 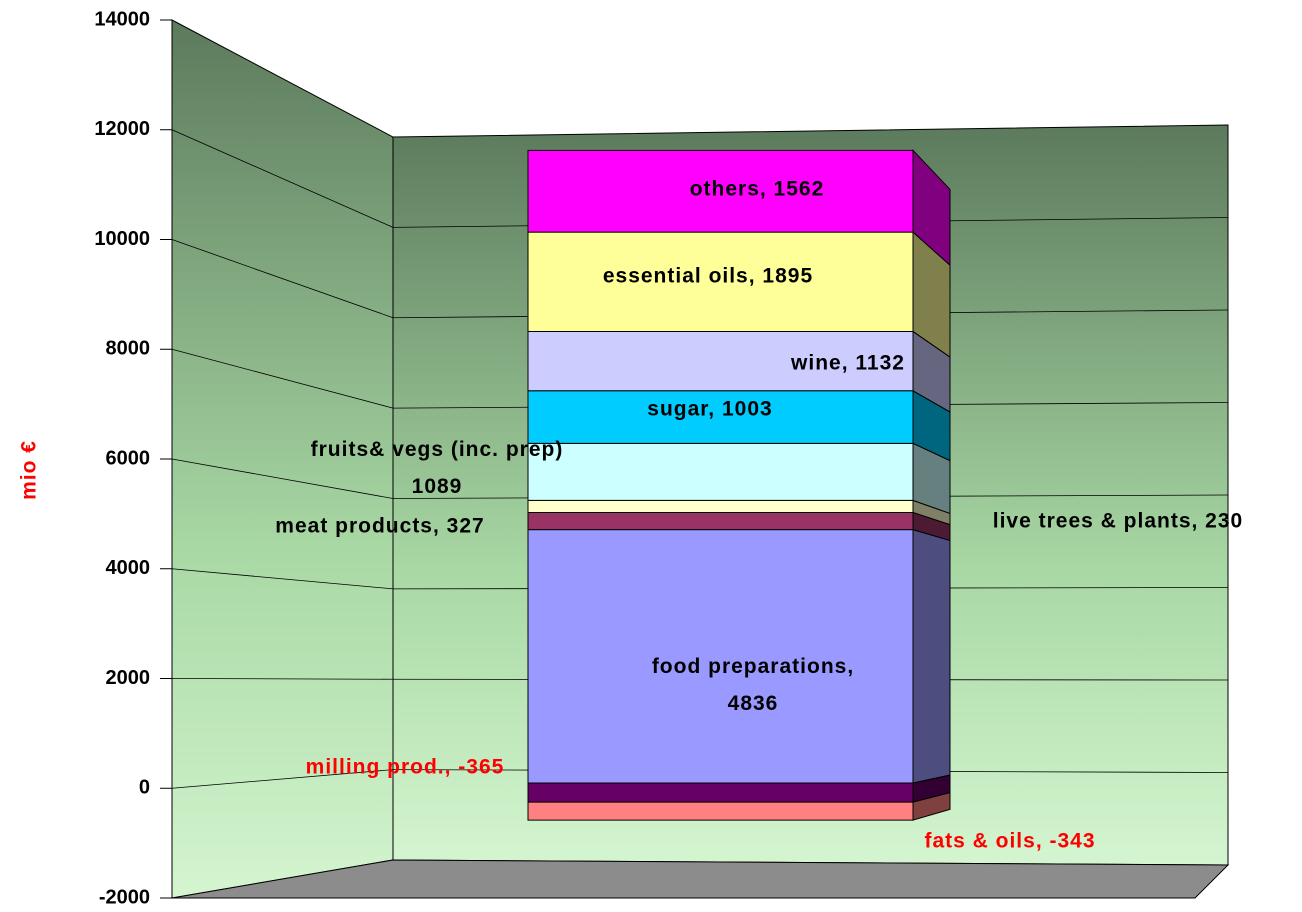 I want to click on y-tick-label: 4000, so click(x=128, y=568).